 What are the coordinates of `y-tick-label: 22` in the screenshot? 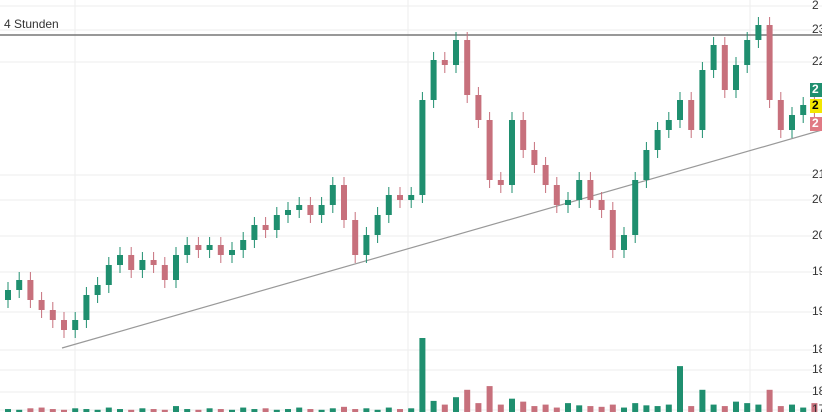 It's located at (817, 61).